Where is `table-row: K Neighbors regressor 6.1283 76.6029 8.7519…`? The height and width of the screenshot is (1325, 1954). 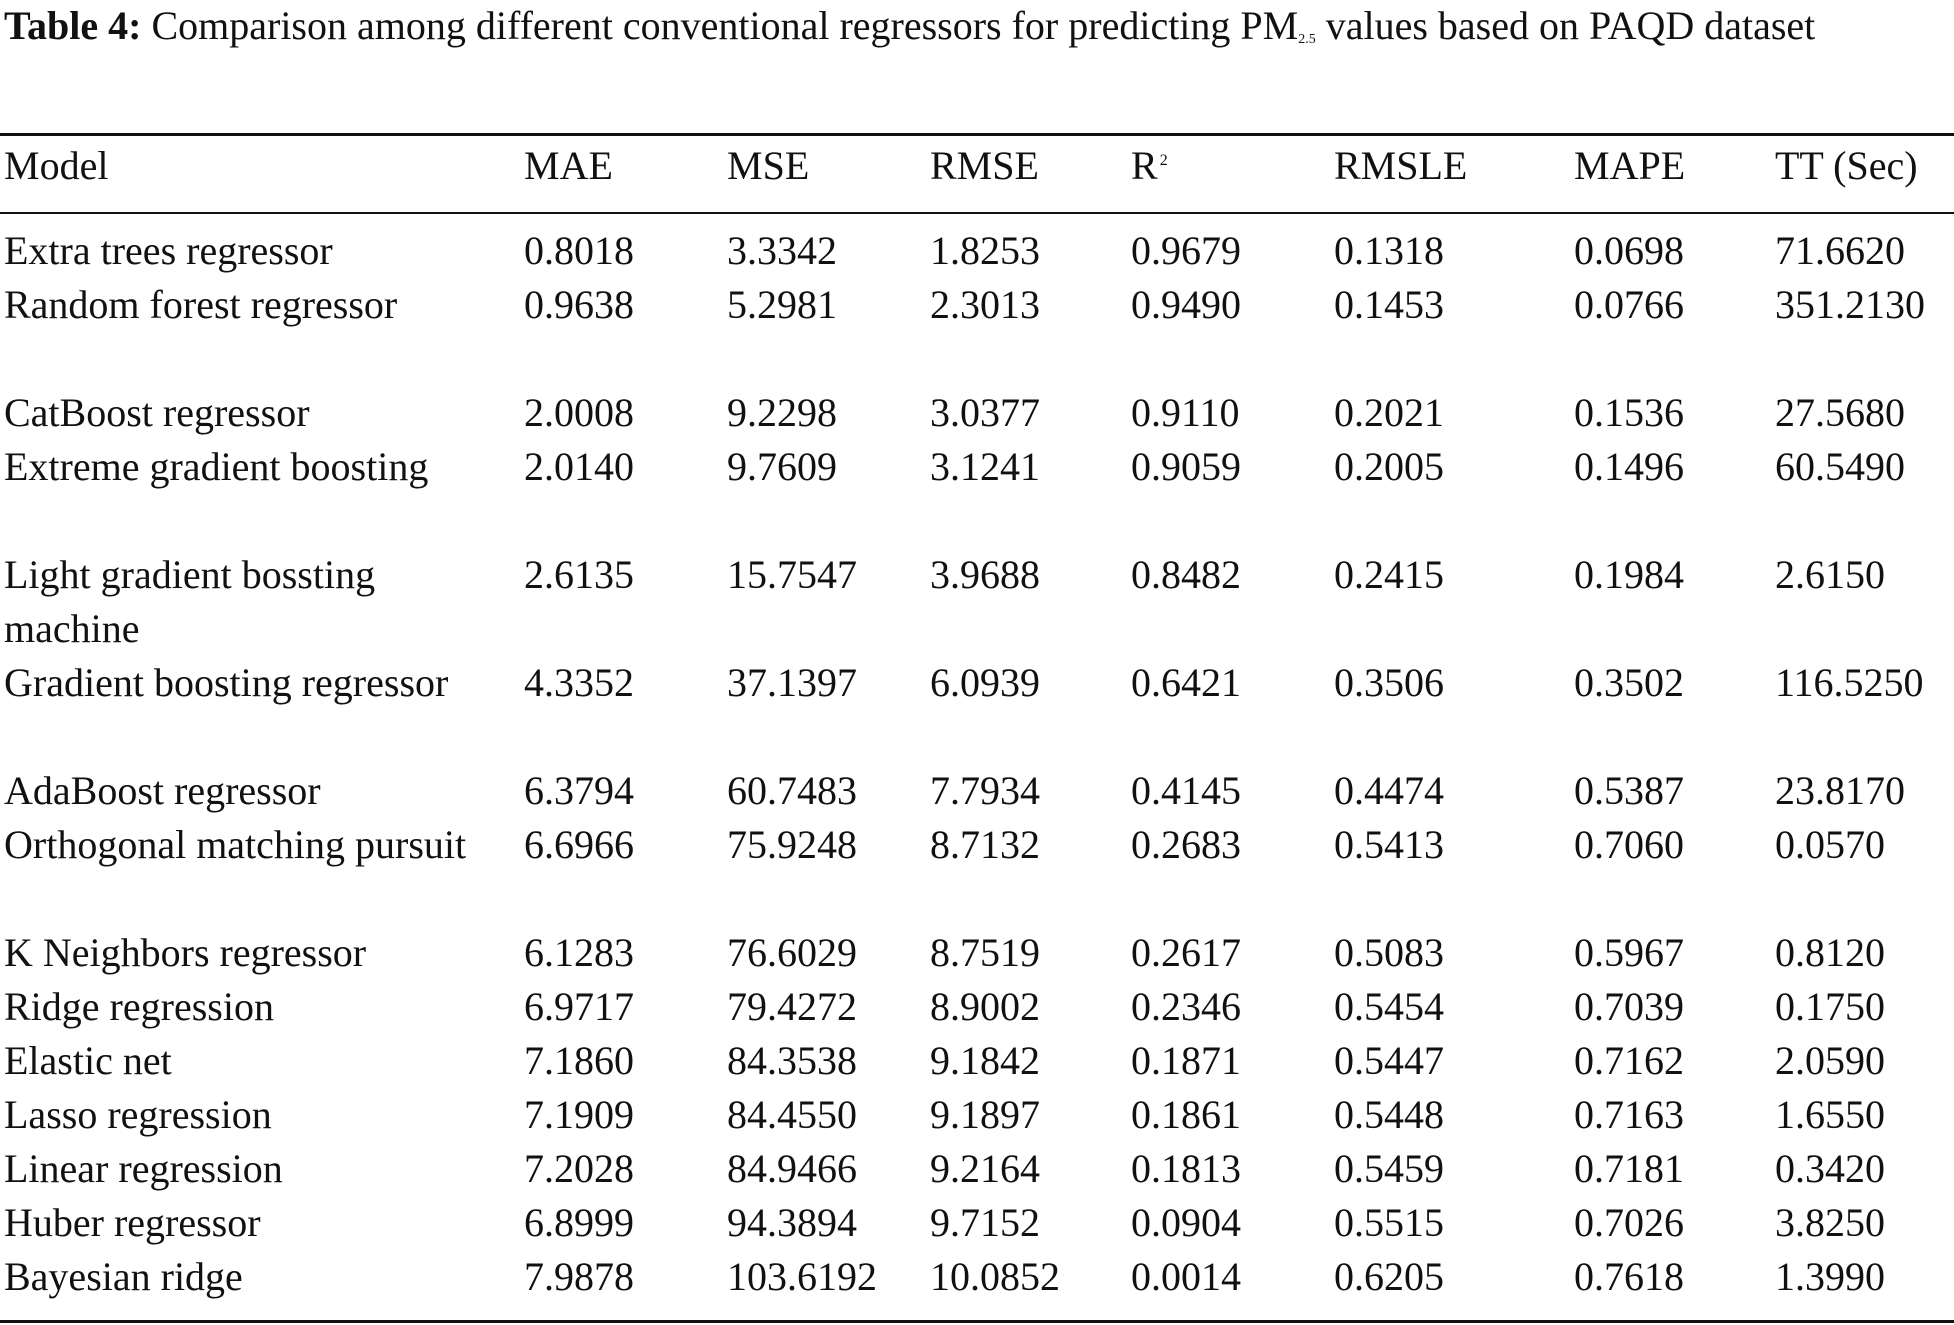 table-row: K Neighbors regressor 6.1283 76.6029 8.7519… is located at coordinates (977, 953).